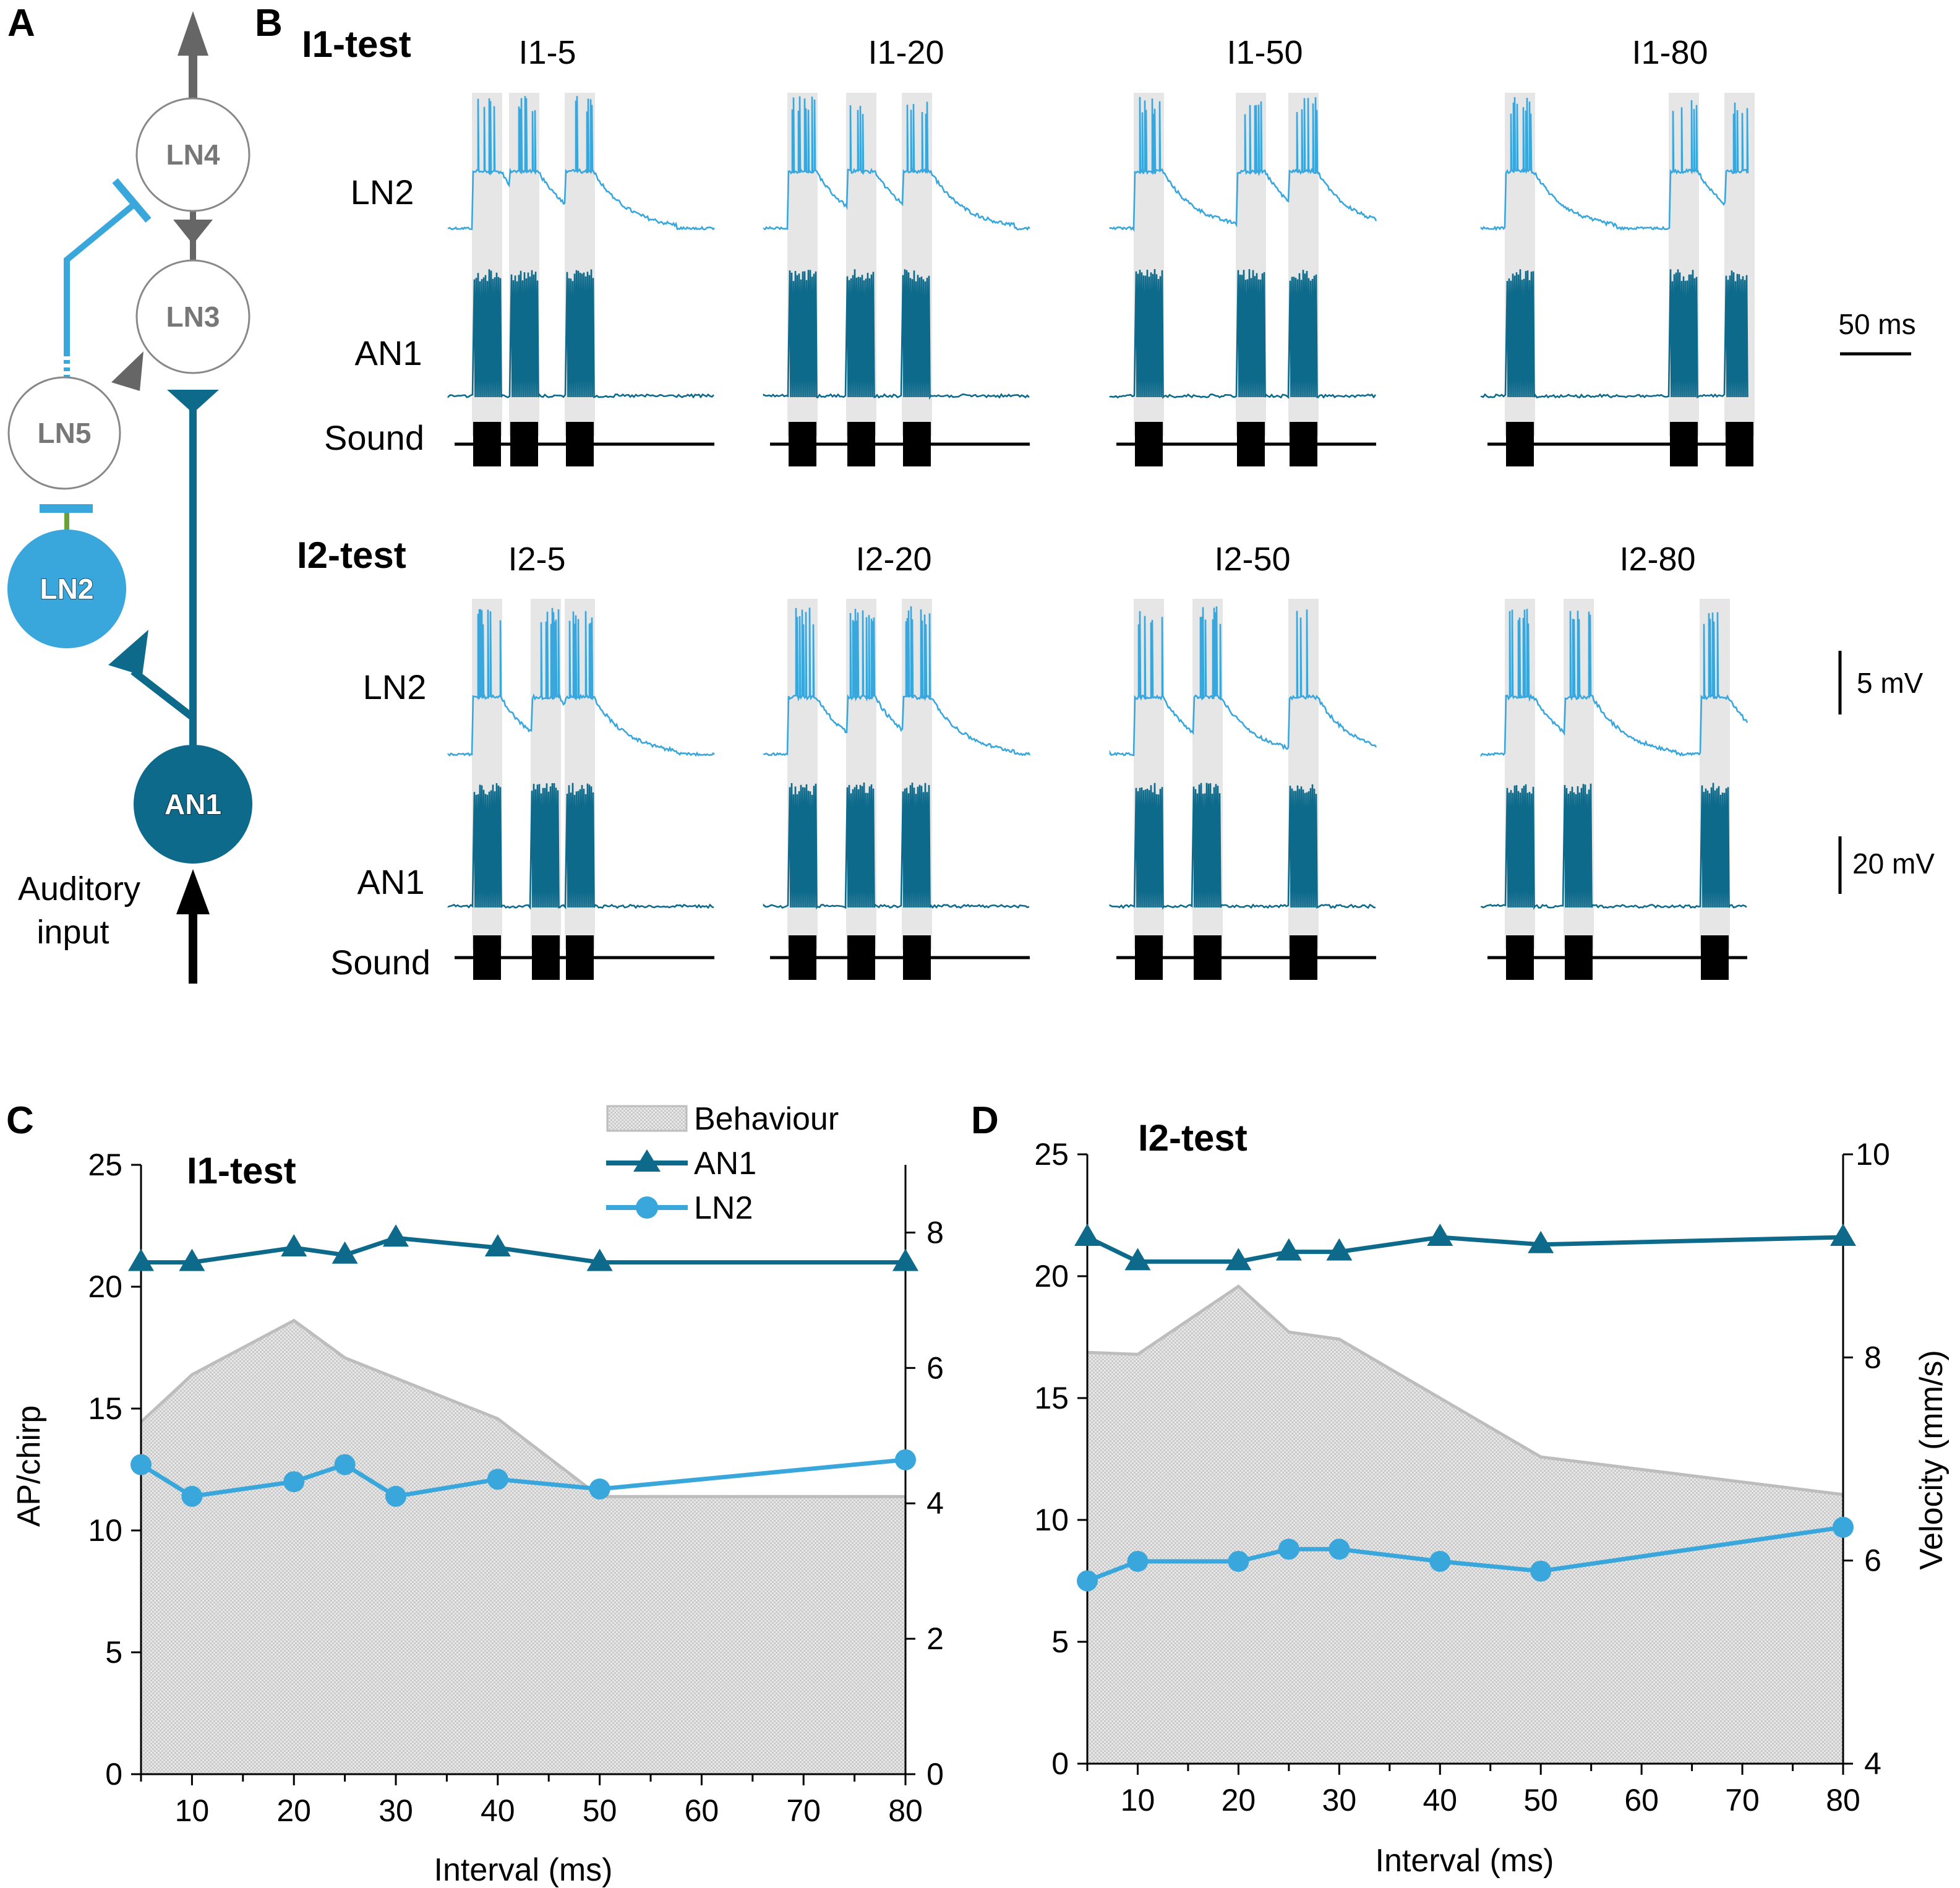 This screenshot has width=1960, height=1888. What do you see at coordinates (396, 1811) in the screenshot?
I see `x-tick-label: 30` at bounding box center [396, 1811].